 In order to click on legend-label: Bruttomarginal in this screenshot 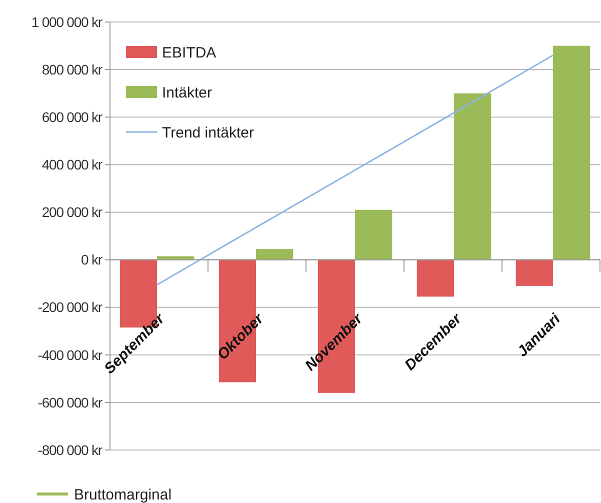, I will do `click(123, 494)`.